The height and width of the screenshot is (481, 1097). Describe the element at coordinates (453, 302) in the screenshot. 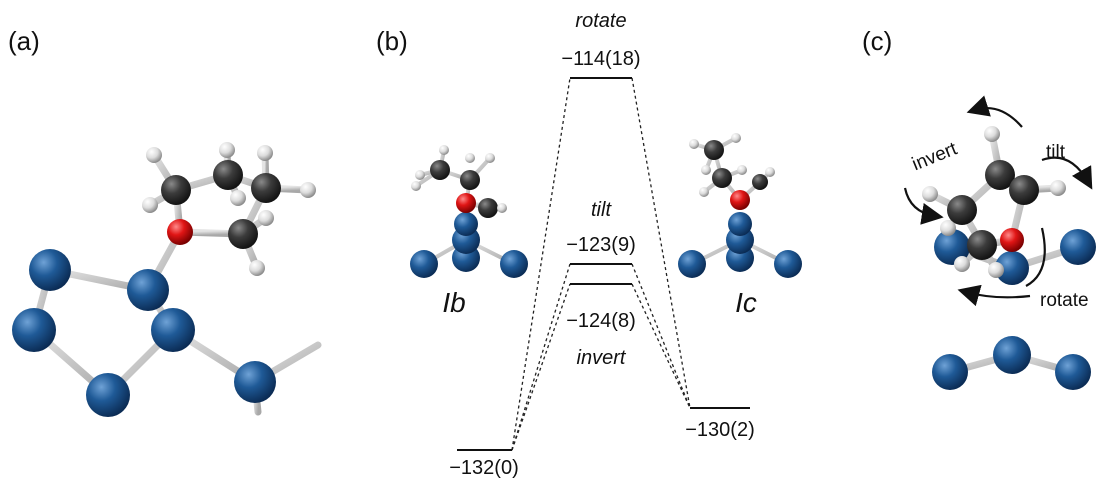

I see `state-ib-label: Ib` at that location.